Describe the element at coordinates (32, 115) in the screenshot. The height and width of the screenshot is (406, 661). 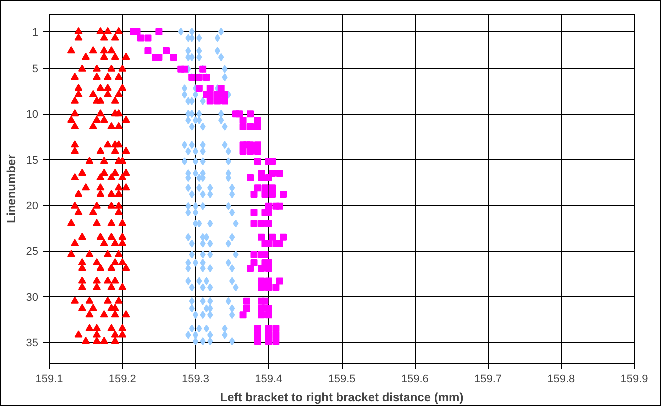
I see `y-tick-label: 10` at that location.